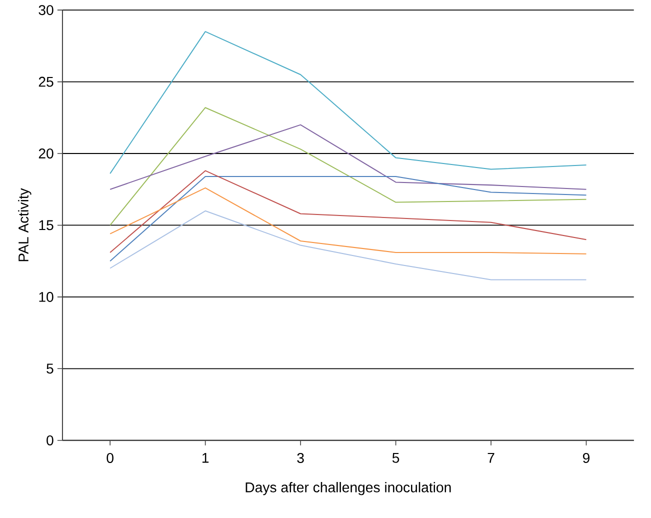  I want to click on y-tick-label: 30, so click(46, 10).